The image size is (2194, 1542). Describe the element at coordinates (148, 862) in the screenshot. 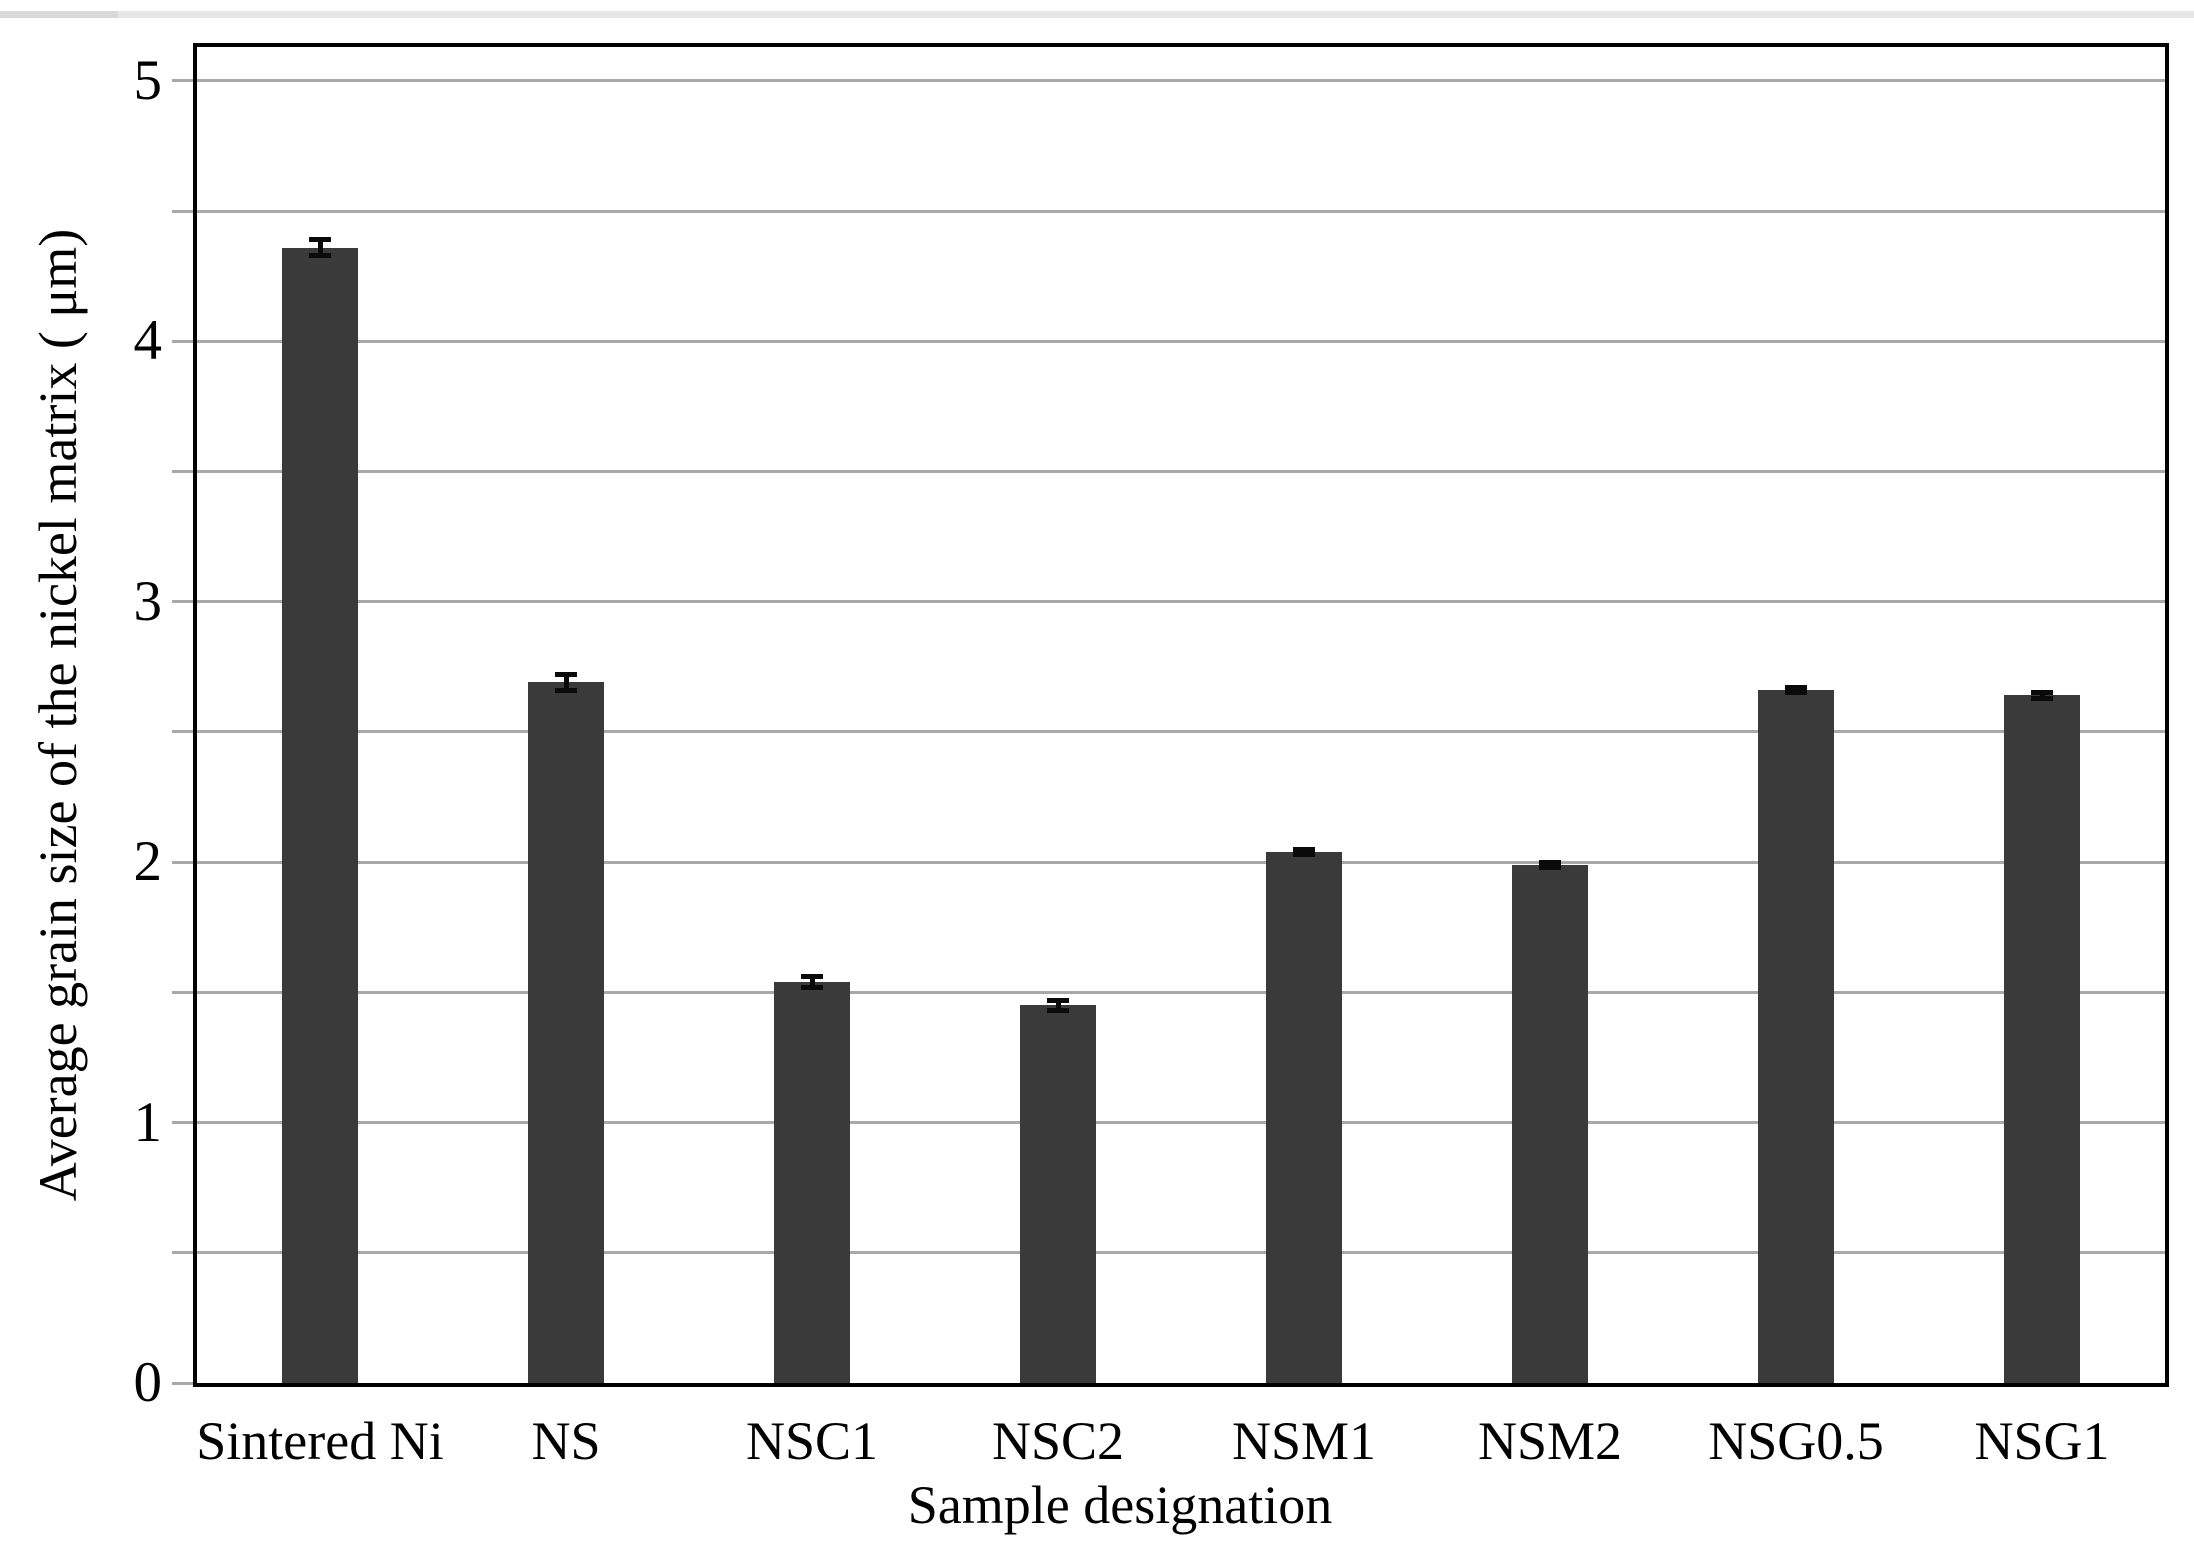

I see `y-tick-label: 2` at that location.